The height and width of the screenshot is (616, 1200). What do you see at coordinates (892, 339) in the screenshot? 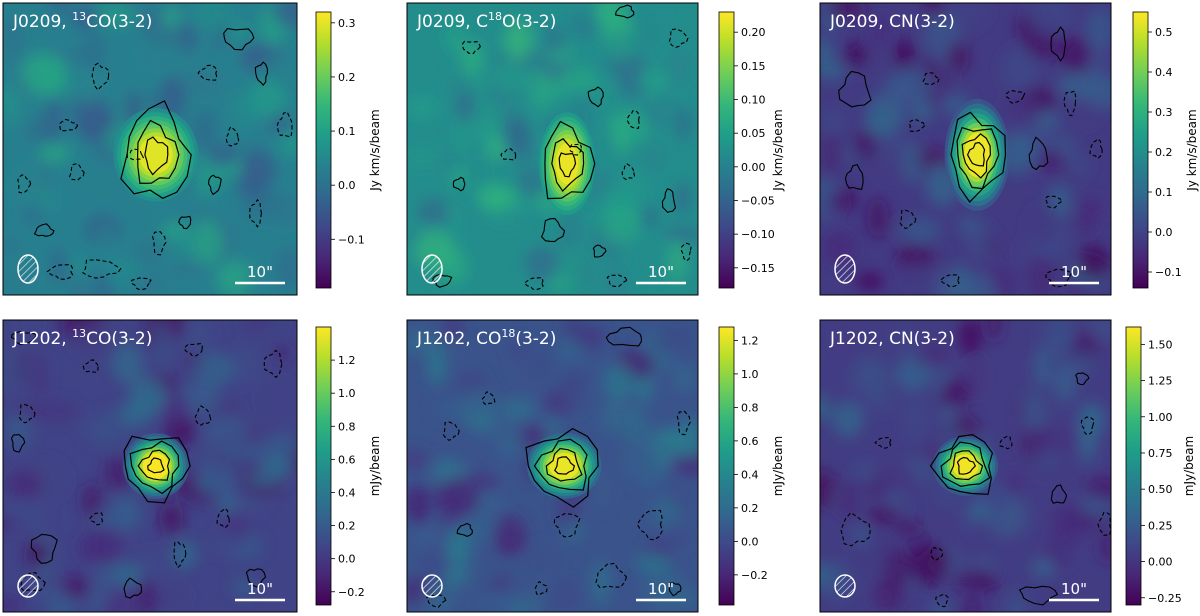
I see `panel-title: J1202, CN(3-2)` at bounding box center [892, 339].